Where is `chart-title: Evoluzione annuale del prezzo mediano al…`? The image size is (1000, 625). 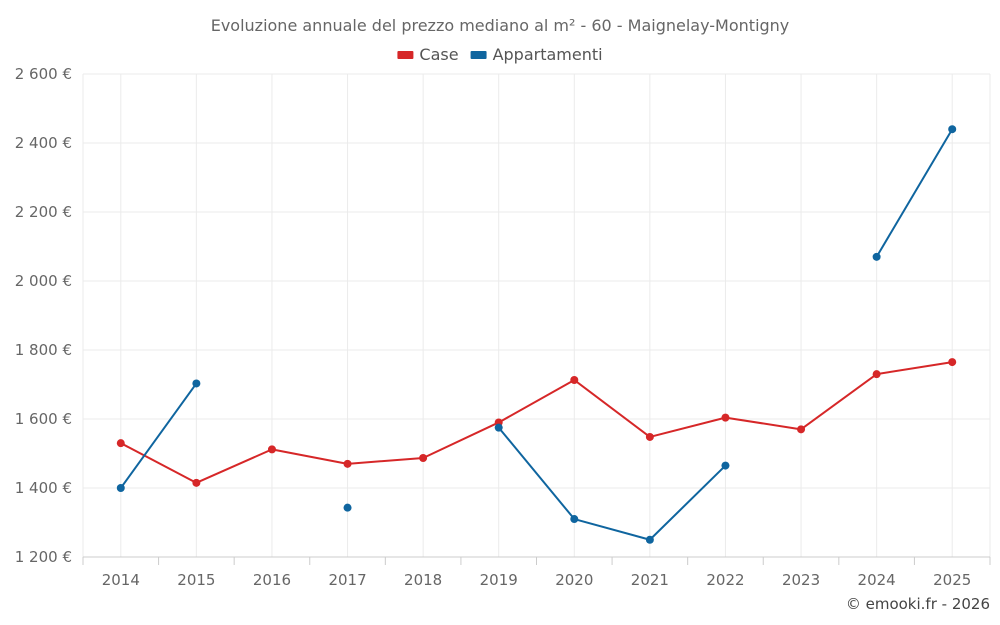
chart-title: Evoluzione annuale del prezzo mediano al… is located at coordinates (500, 25).